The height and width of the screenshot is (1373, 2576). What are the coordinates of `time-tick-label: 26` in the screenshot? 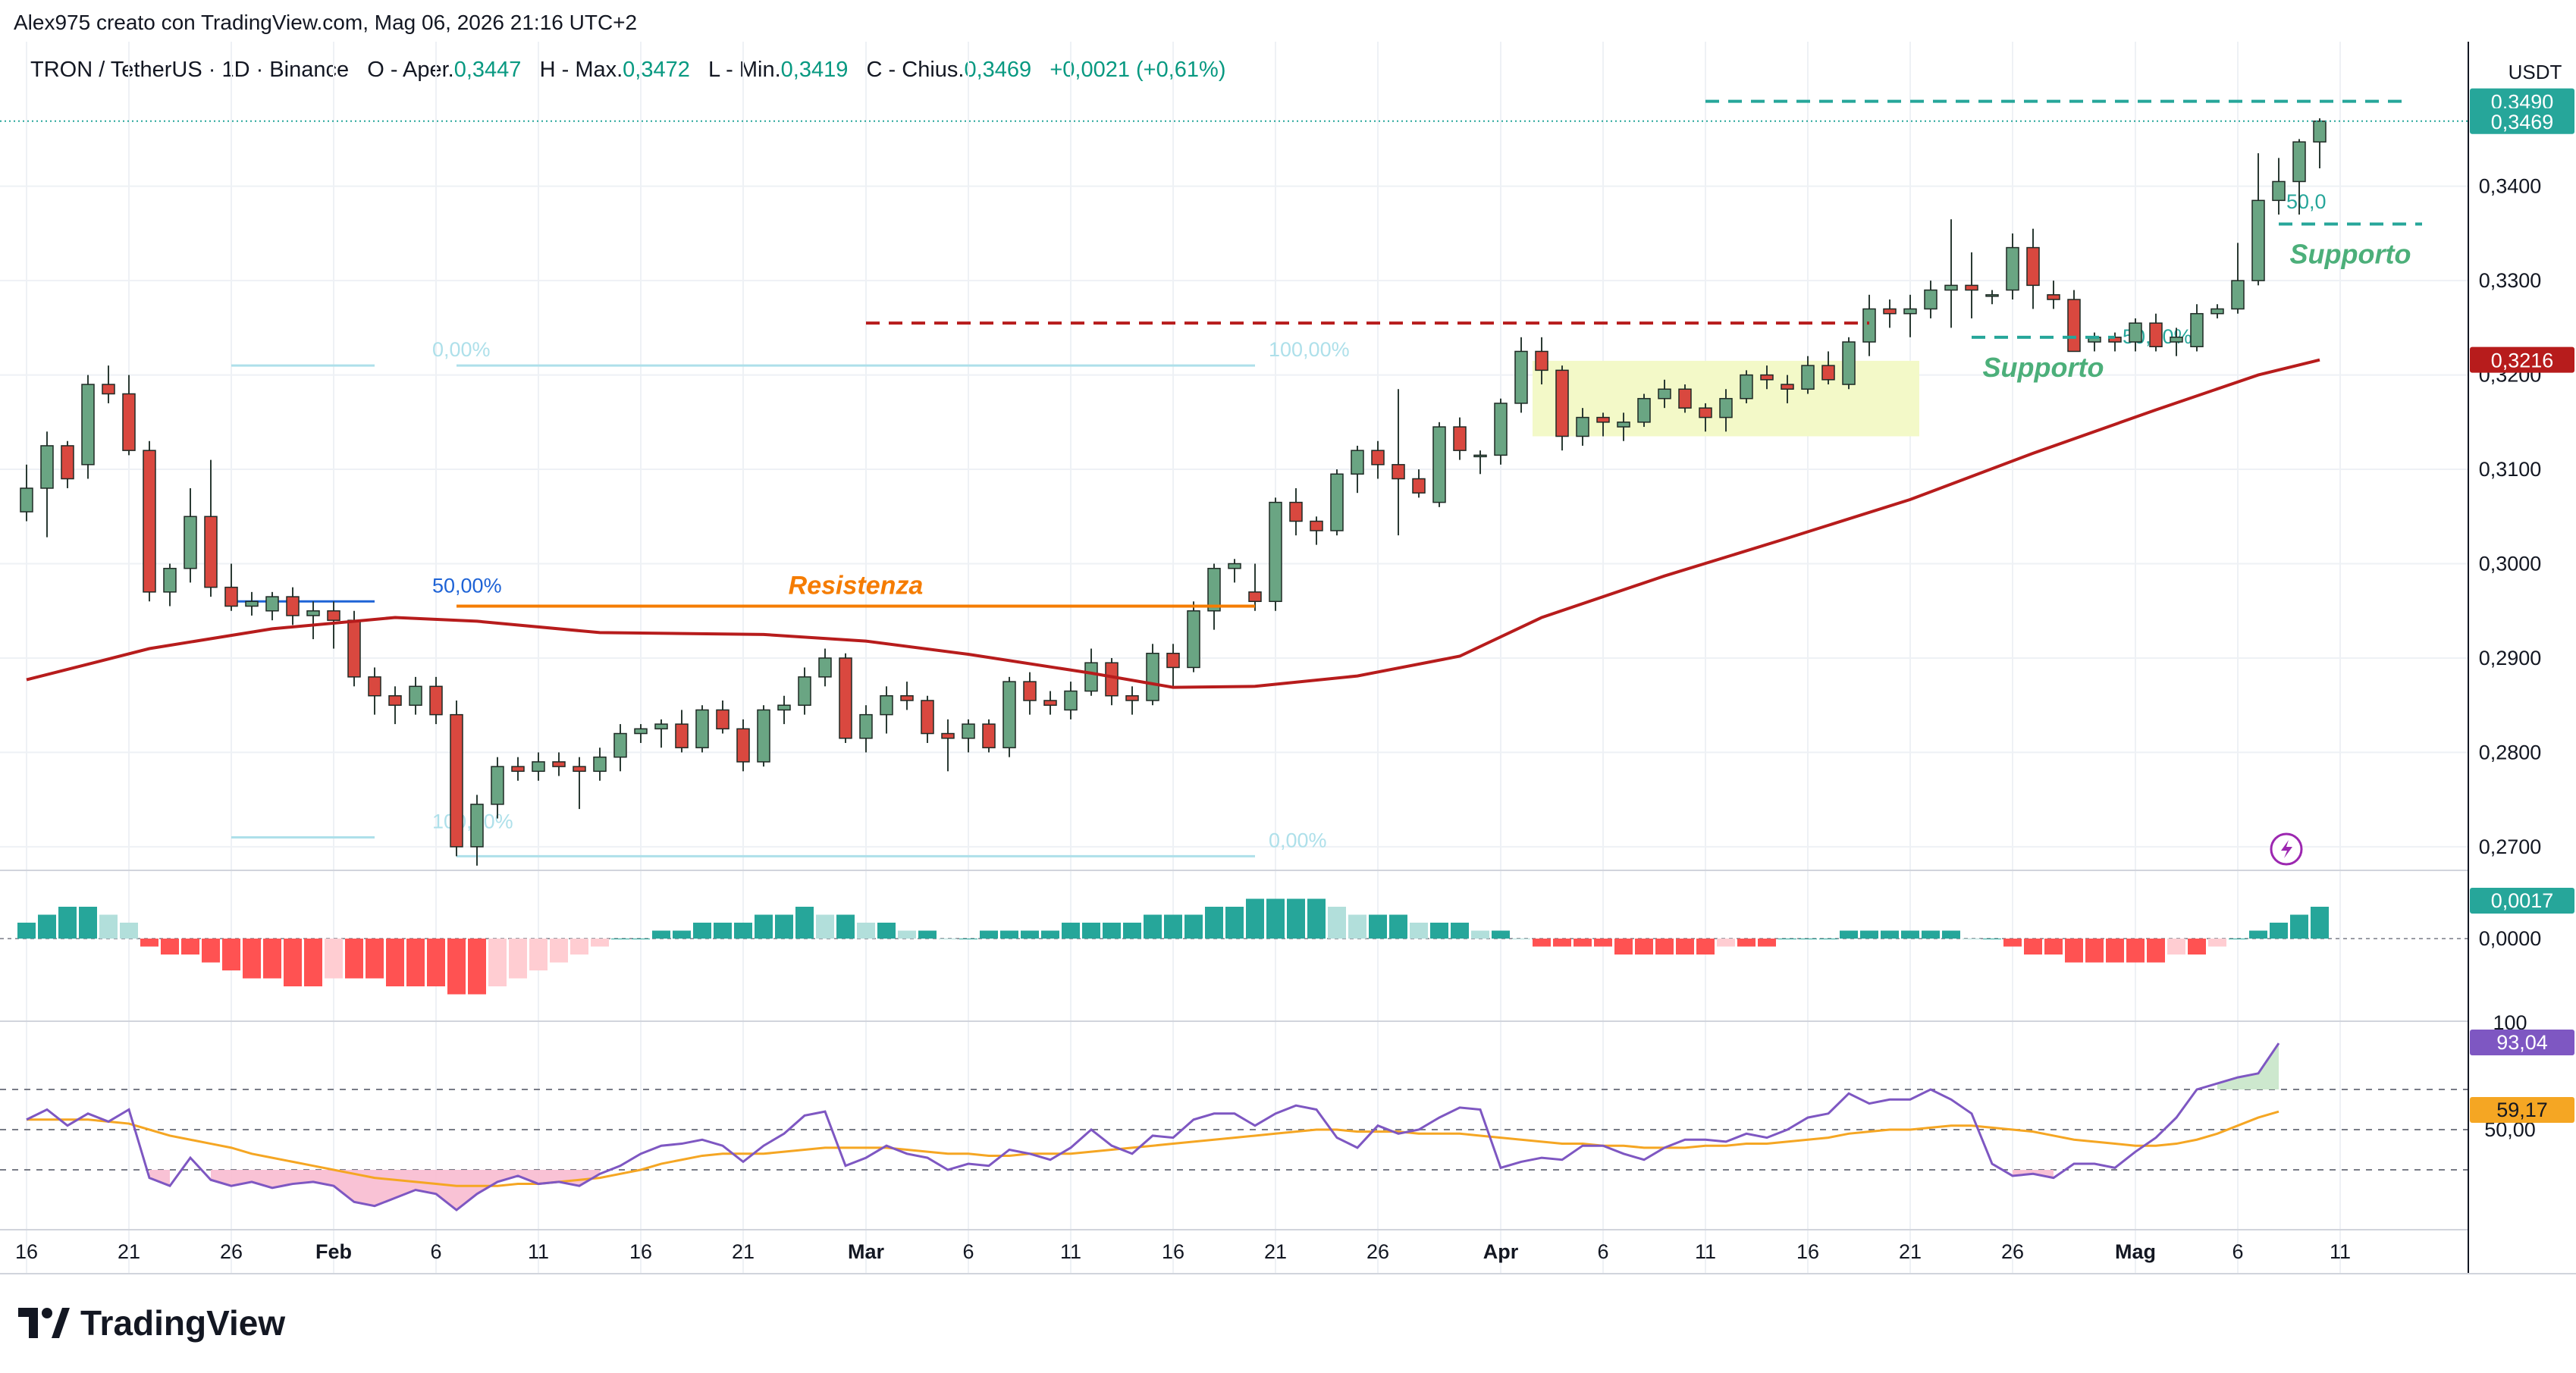 It's located at (231, 1251).